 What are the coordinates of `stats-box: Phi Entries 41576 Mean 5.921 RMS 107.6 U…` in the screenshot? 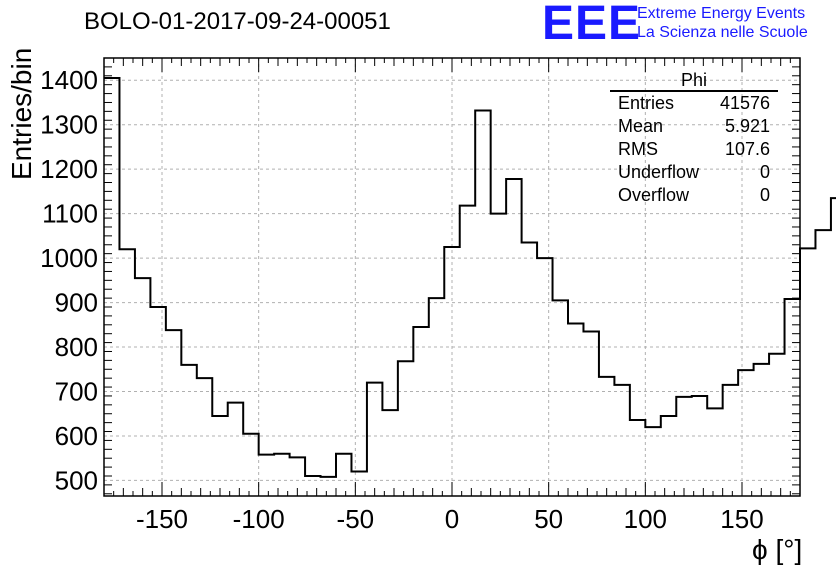 It's located at (694, 138).